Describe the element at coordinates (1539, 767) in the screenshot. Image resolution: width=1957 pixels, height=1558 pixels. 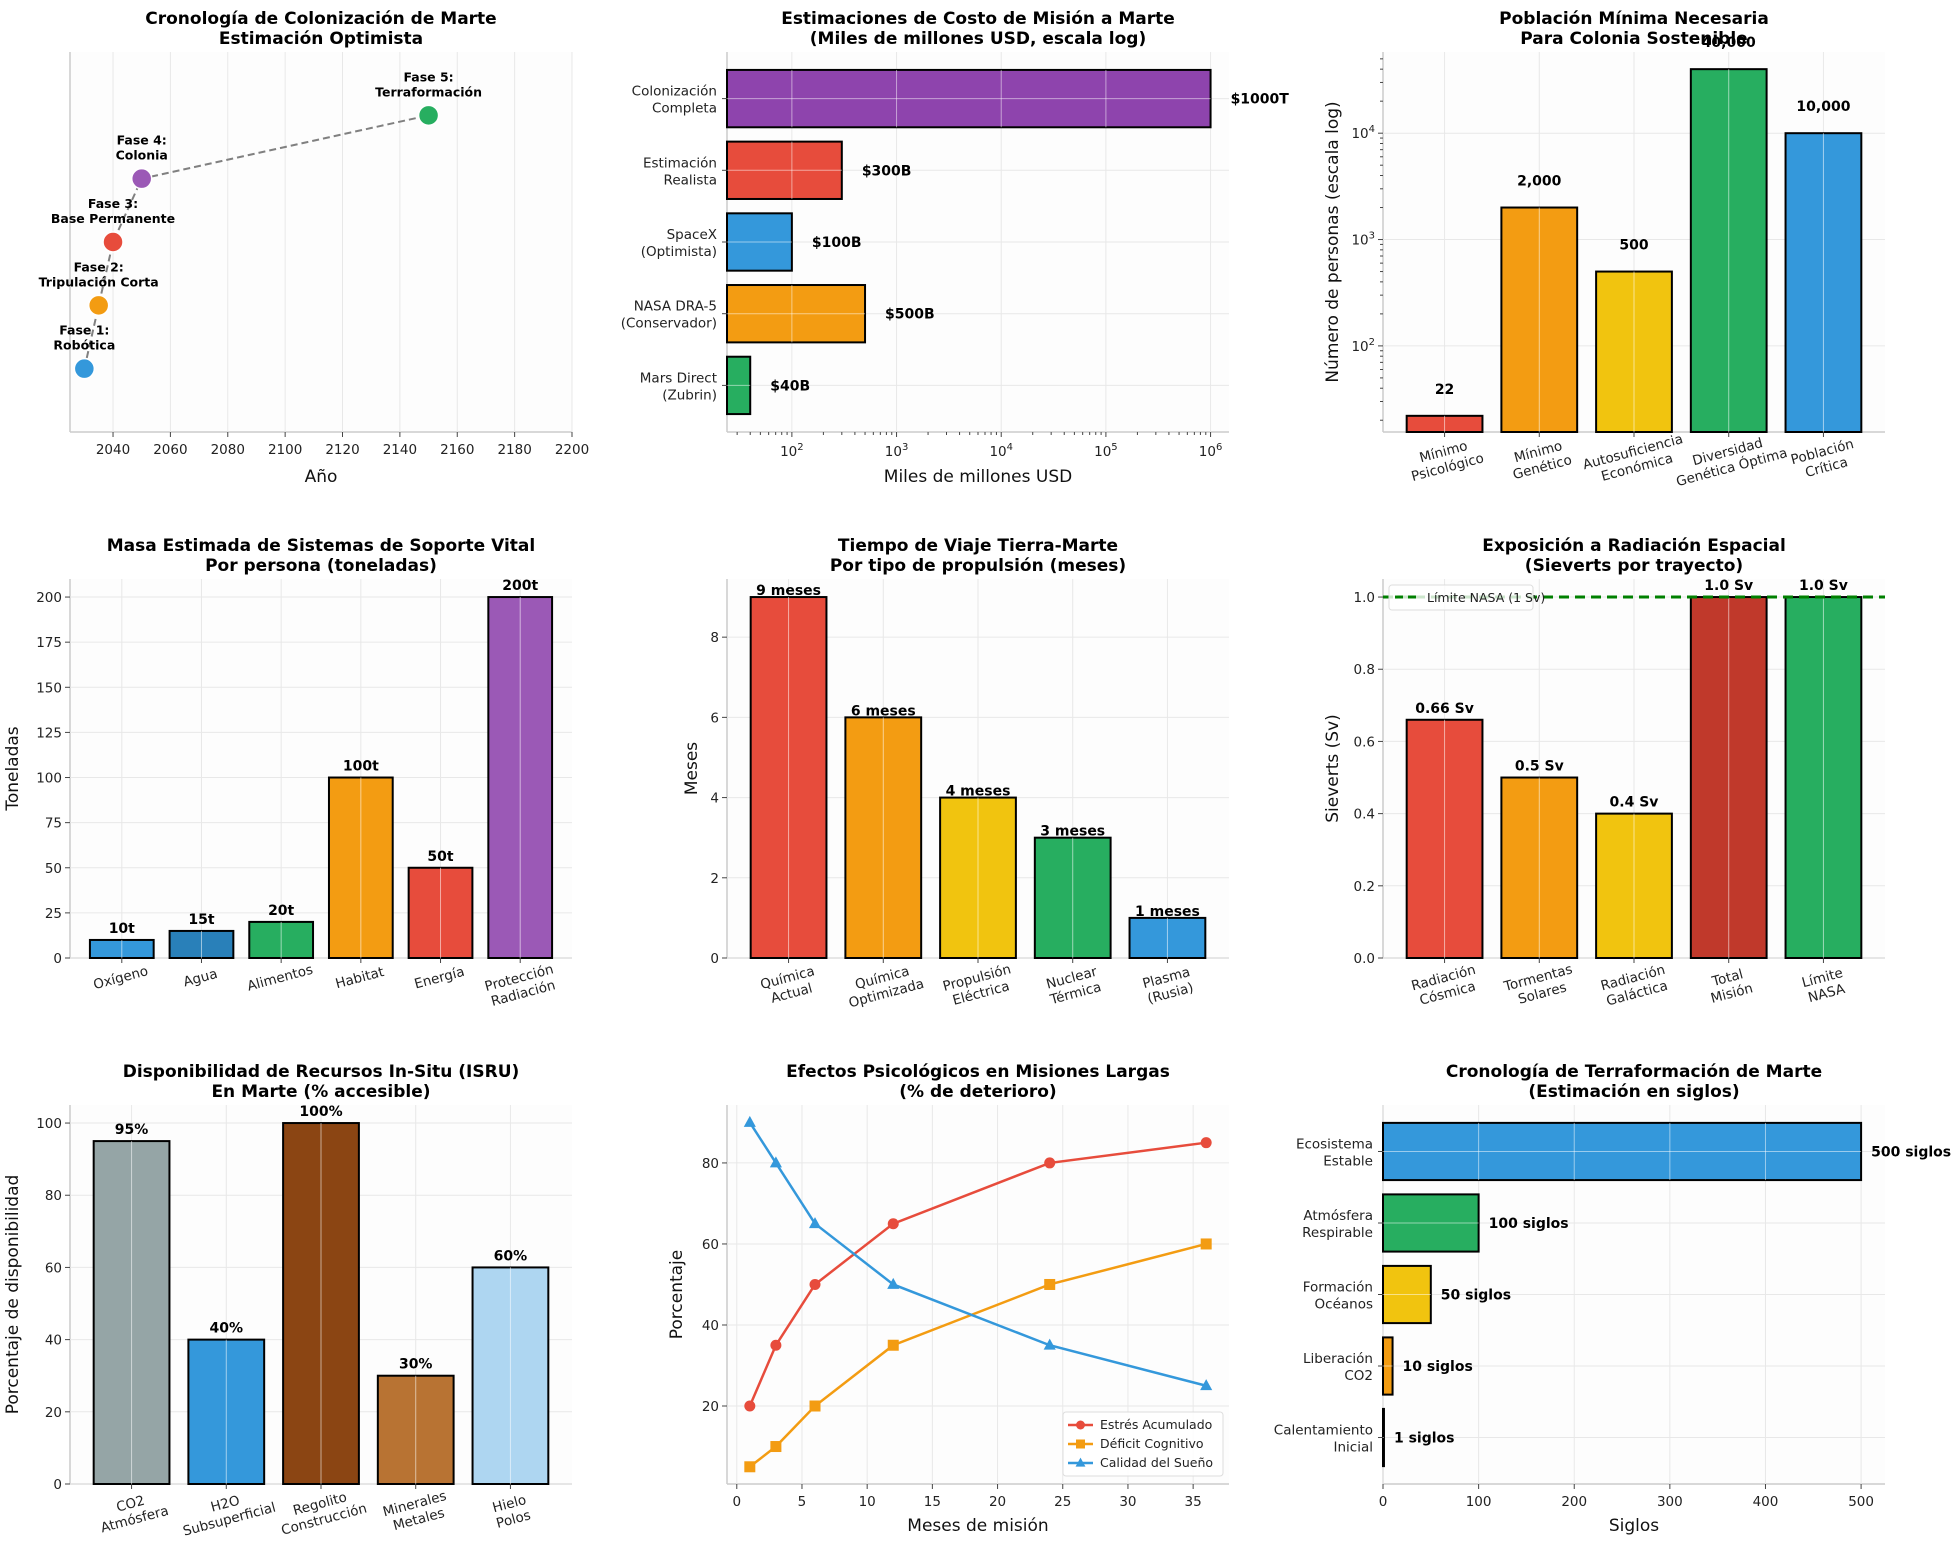
I see `data-label: 0.5 Sv` at that location.